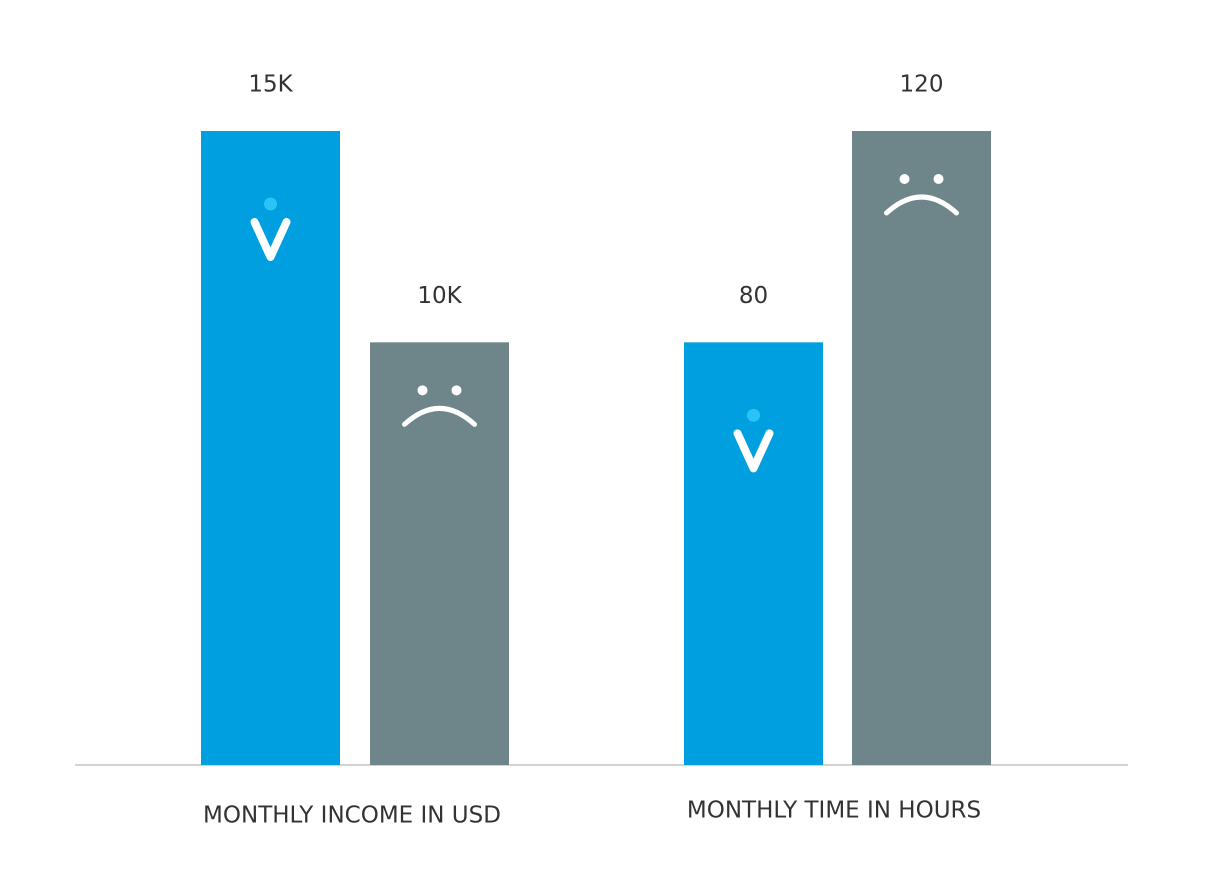 The height and width of the screenshot is (896, 1216). Describe the element at coordinates (439, 296) in the screenshot. I see `value-label: 10K` at that location.